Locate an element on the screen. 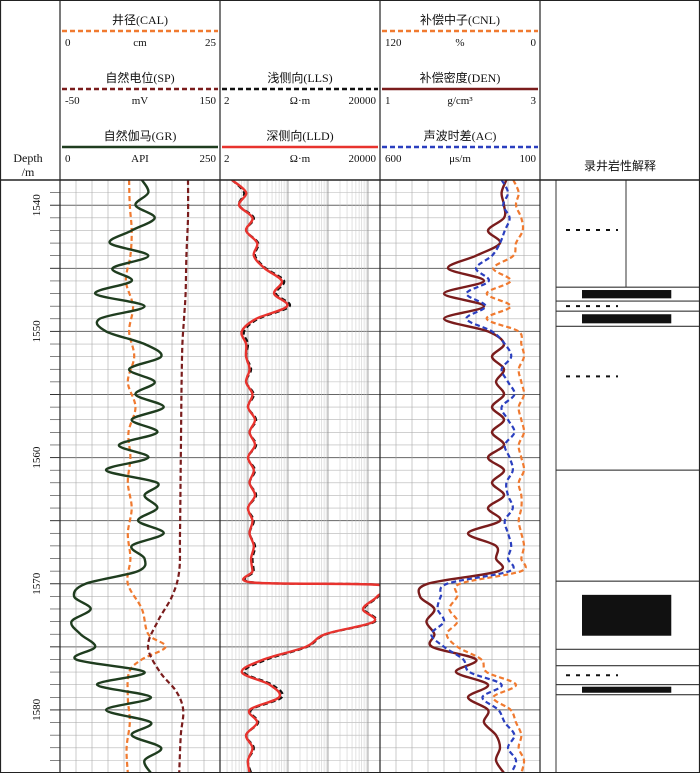 Image resolution: width=700 pixels, height=773 pixels. sp-min: -50 is located at coordinates (72, 101).